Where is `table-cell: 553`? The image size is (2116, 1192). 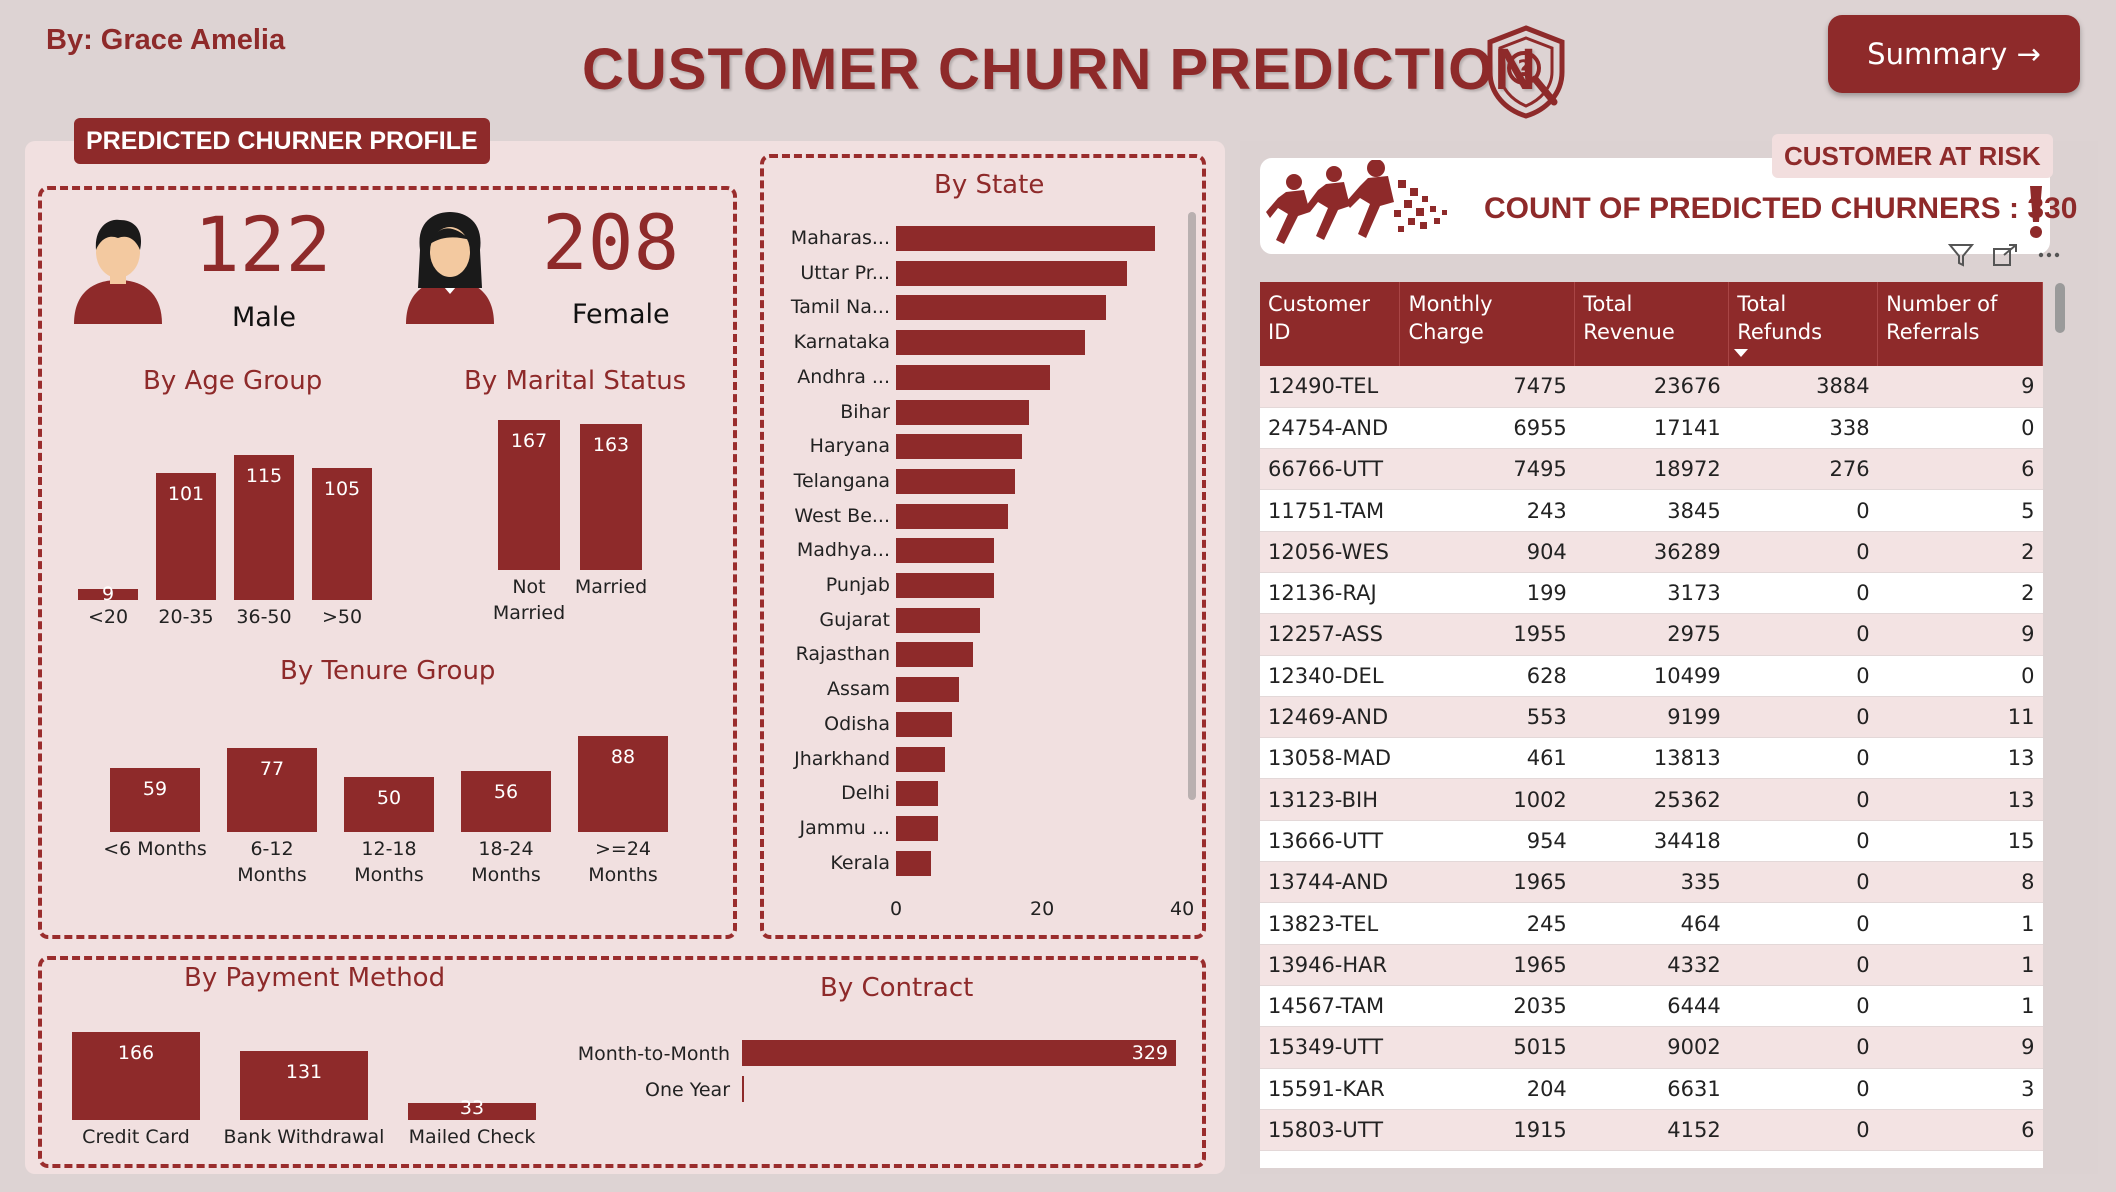 table-cell: 553 is located at coordinates (1487, 717).